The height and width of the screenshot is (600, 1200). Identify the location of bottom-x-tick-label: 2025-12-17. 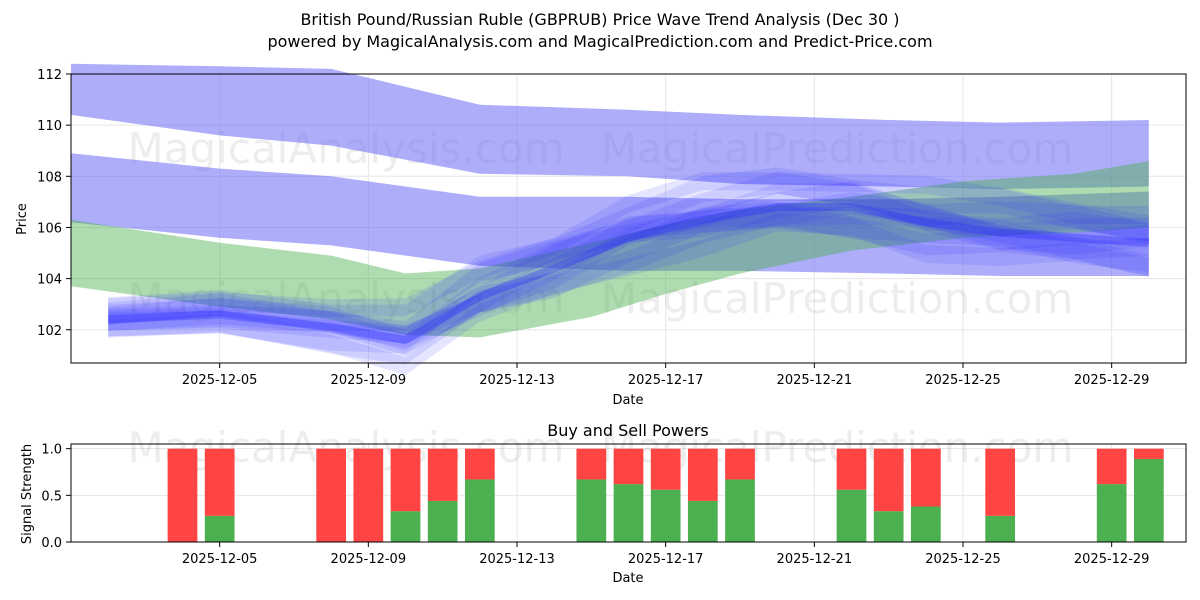
(666, 559).